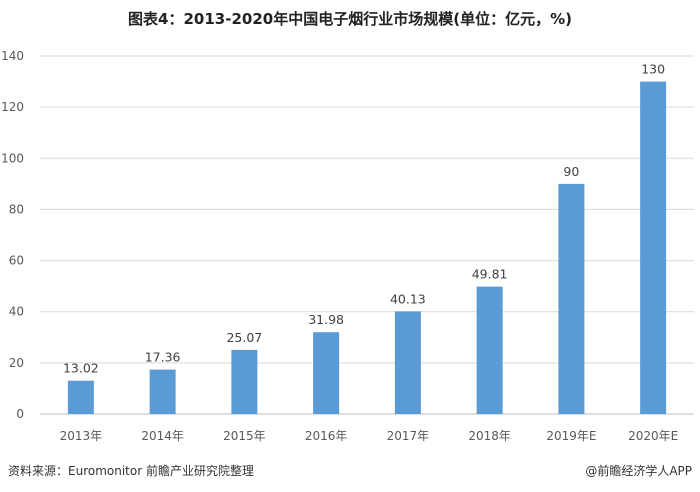 The image size is (700, 492). I want to click on y-tick-label: 80, so click(16, 209).